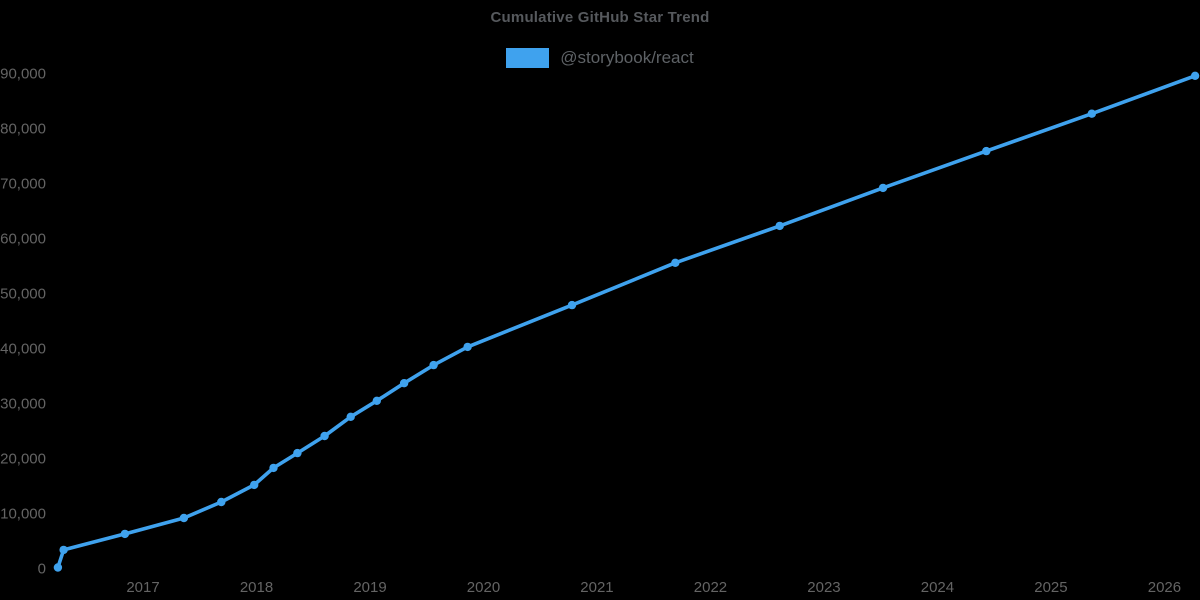 The image size is (1200, 600). I want to click on y-tick-label: 80,000, so click(23, 129).